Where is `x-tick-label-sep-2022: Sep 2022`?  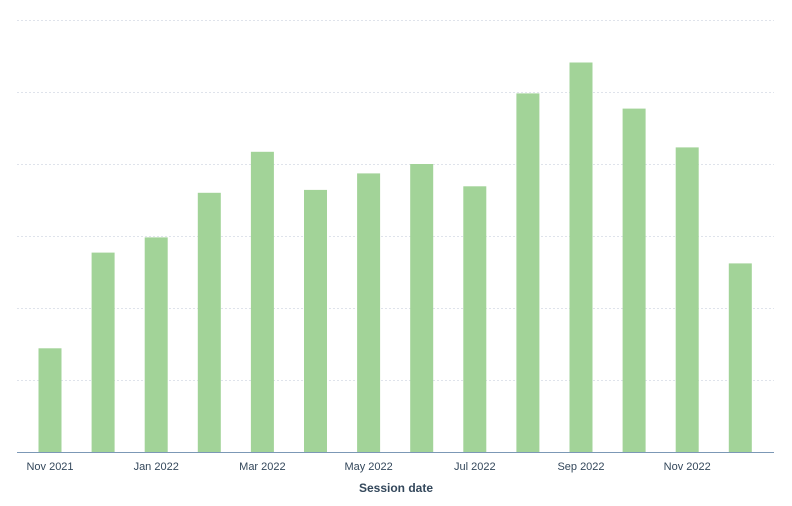 x-tick-label-sep-2022: Sep 2022 is located at coordinates (580, 467).